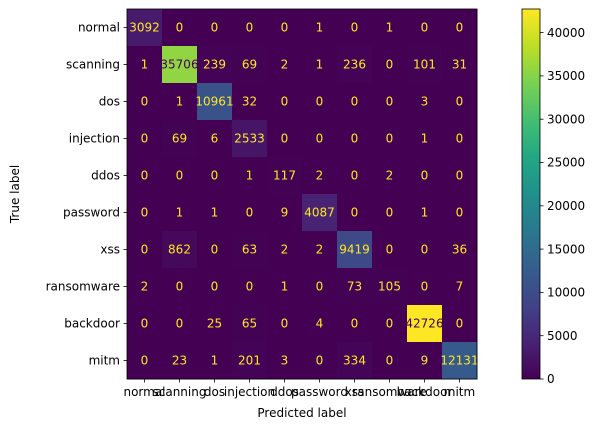  What do you see at coordinates (99, 28) in the screenshot?
I see `y-tick-label: normal` at bounding box center [99, 28].